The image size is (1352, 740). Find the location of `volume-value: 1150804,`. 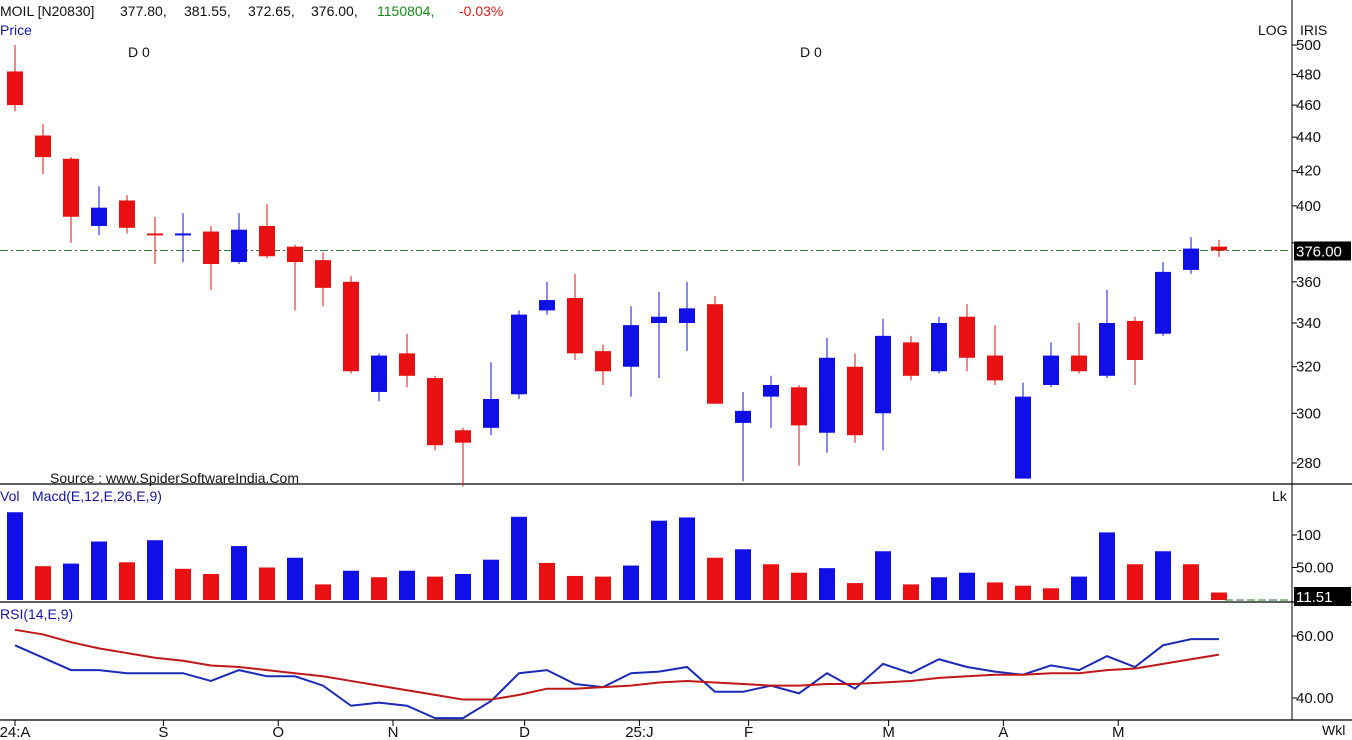

volume-value: 1150804, is located at coordinates (406, 11).